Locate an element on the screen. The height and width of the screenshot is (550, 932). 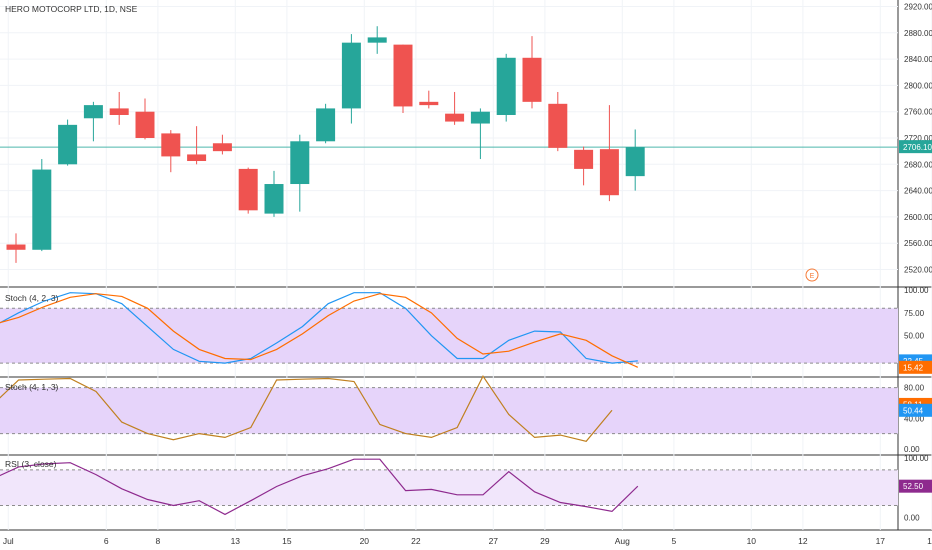
time-axis-label: 22 is located at coordinates (416, 541).